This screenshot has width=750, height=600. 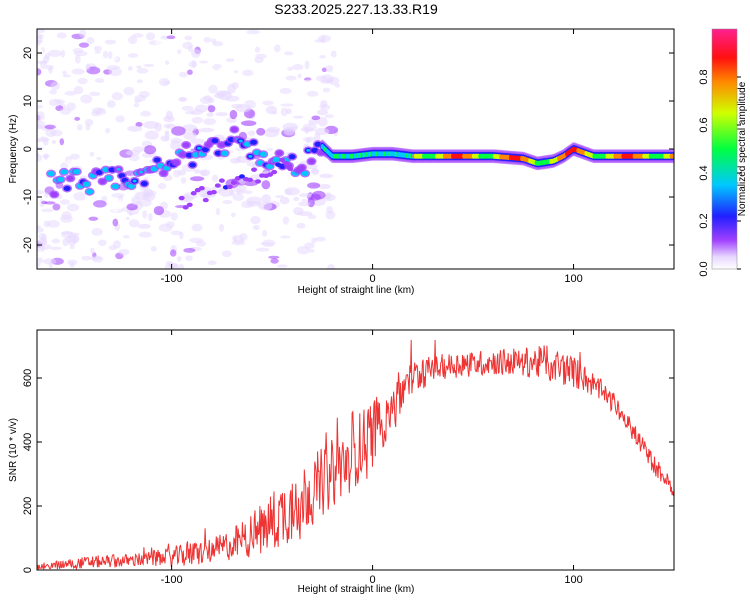 I want to click on spectrogram-y-tick-label: -20, so click(x=28, y=245).